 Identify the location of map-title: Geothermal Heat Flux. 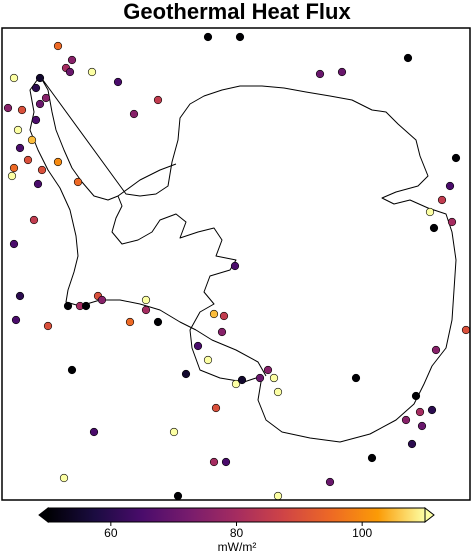
(237, 12).